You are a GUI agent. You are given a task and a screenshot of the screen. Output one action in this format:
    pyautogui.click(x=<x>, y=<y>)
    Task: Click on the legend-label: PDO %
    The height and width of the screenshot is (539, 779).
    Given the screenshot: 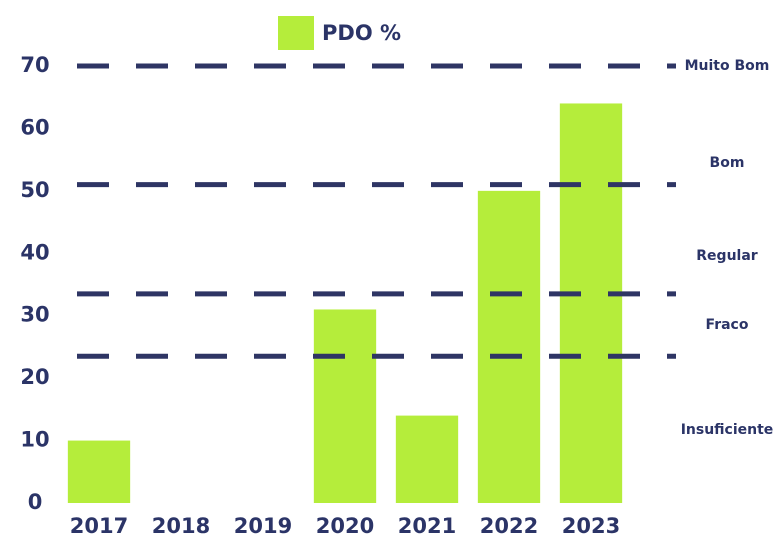 What is the action you would take?
    pyautogui.click(x=361, y=33)
    